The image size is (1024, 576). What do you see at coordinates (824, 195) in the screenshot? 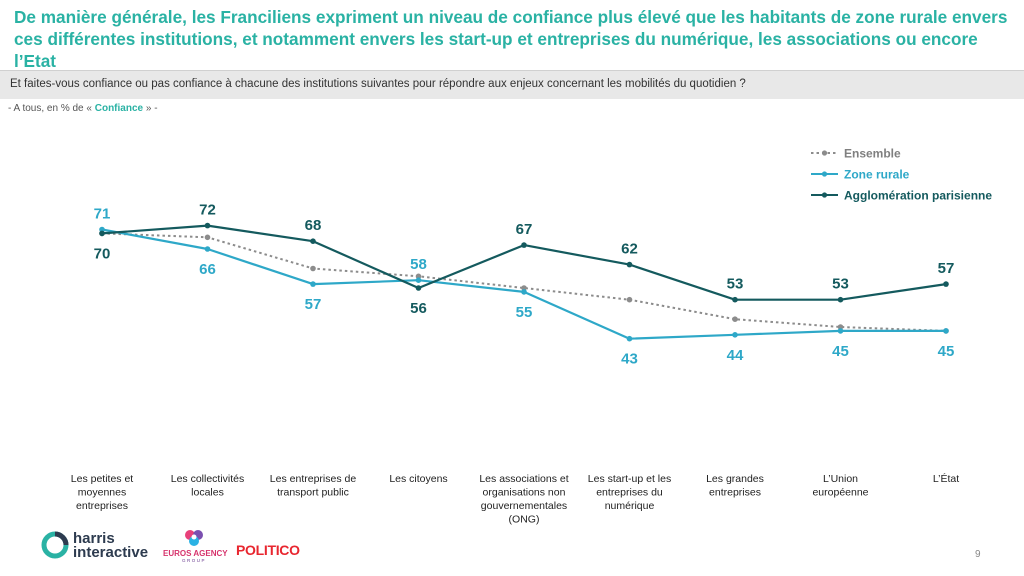
I see `legend-marker-agglomeration-parisienne` at bounding box center [824, 195].